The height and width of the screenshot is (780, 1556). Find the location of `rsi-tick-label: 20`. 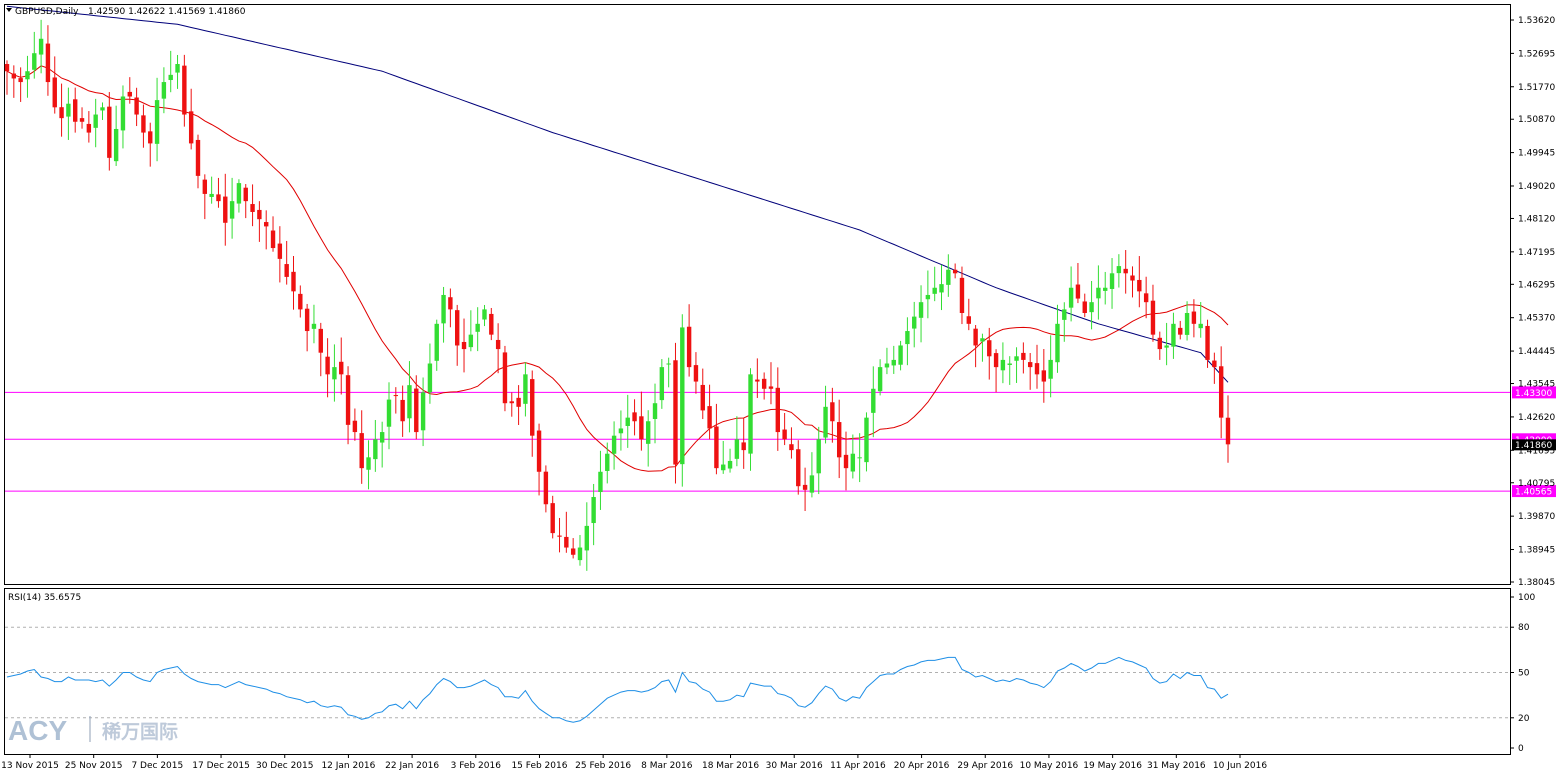

rsi-tick-label: 20 is located at coordinates (1524, 719).